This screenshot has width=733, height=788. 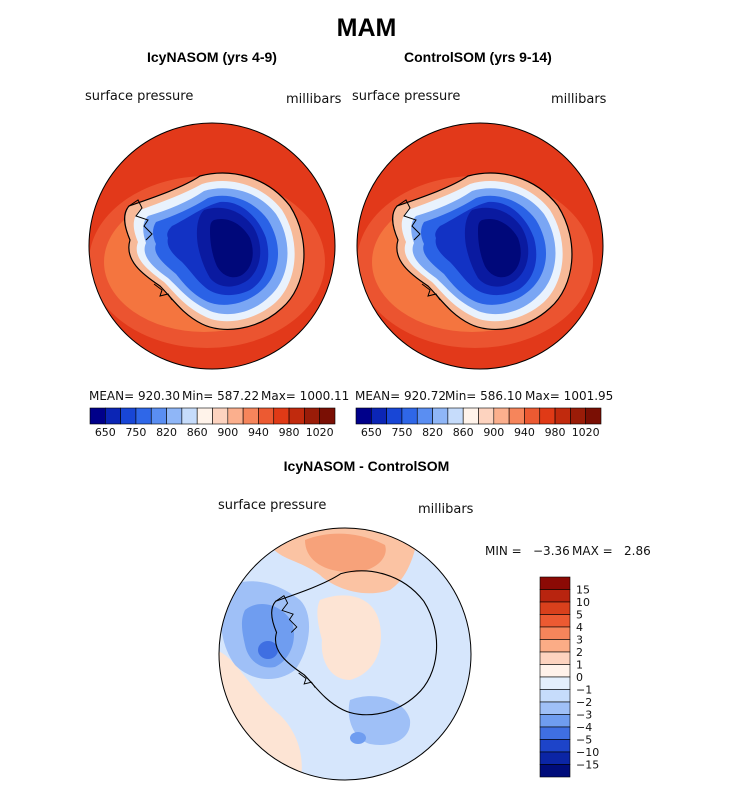 What do you see at coordinates (305, 396) in the screenshot?
I see `left-max-text: Max= 1000.11` at bounding box center [305, 396].